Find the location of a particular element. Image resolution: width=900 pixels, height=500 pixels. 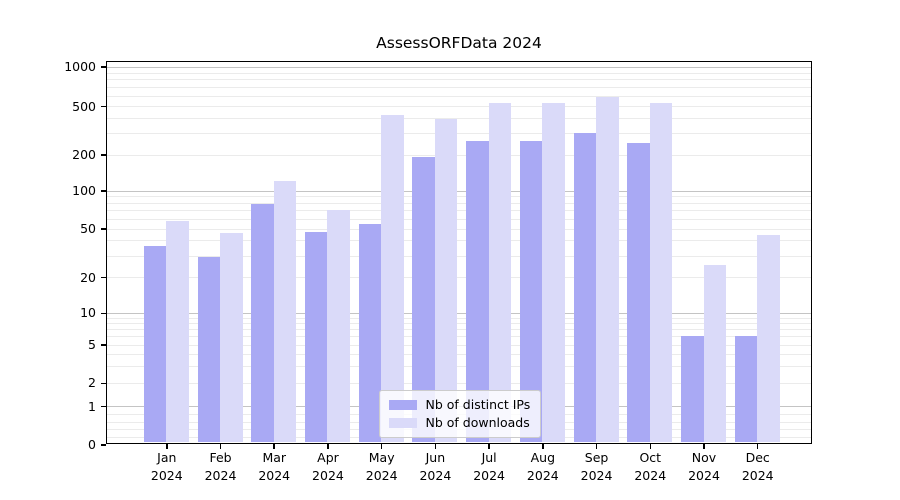

x-tick-label: Oct 2024 is located at coordinates (650, 467).